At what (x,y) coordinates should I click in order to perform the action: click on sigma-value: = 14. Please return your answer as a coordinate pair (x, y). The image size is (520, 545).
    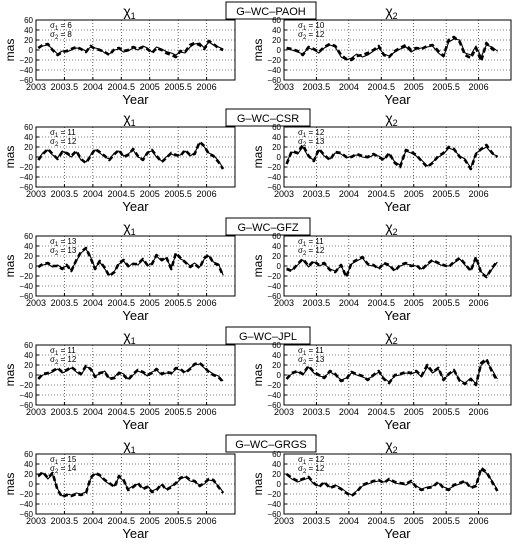
    Looking at the image, I should click on (67, 468).